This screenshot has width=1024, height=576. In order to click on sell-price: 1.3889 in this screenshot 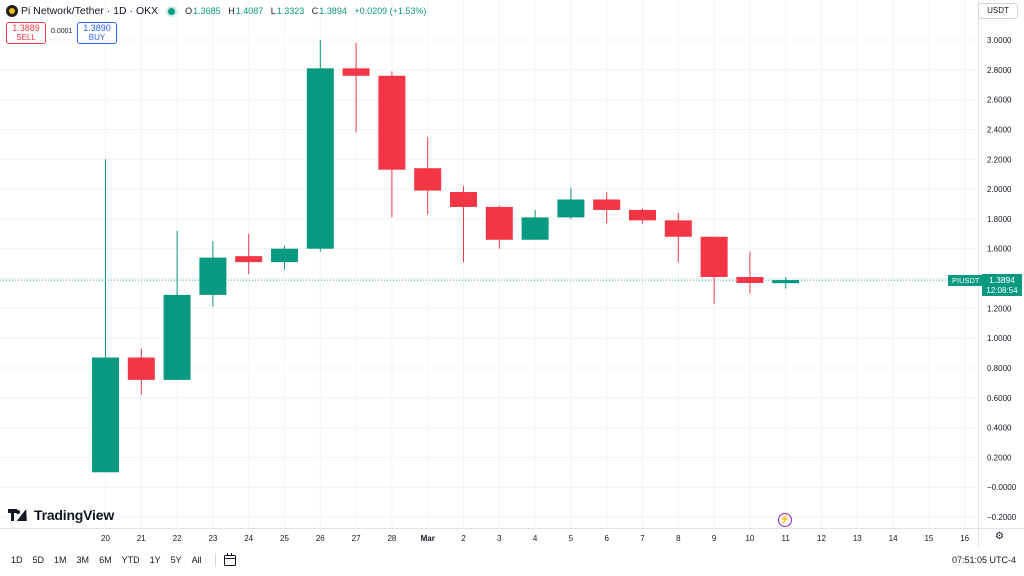, I will do `click(26, 28)`.